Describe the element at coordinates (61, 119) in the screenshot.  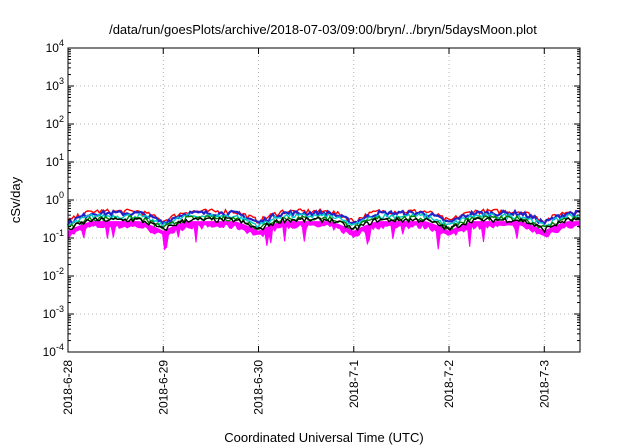
I see `y-tick-exponent: 2` at that location.